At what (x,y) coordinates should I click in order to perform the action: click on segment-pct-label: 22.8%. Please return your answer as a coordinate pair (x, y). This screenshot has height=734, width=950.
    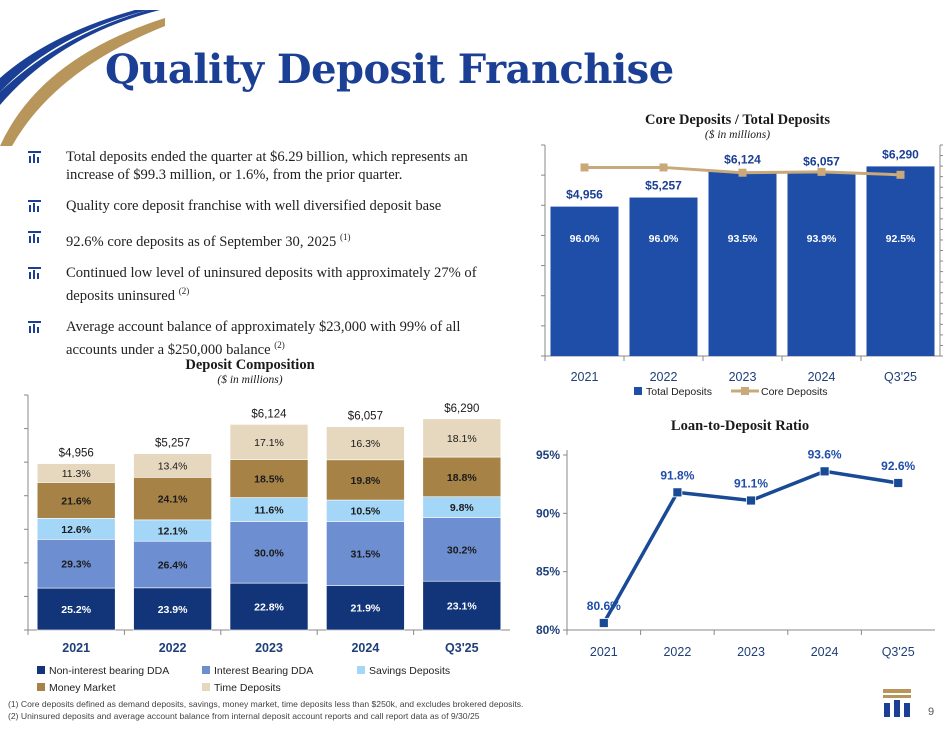
    Looking at the image, I should click on (269, 608).